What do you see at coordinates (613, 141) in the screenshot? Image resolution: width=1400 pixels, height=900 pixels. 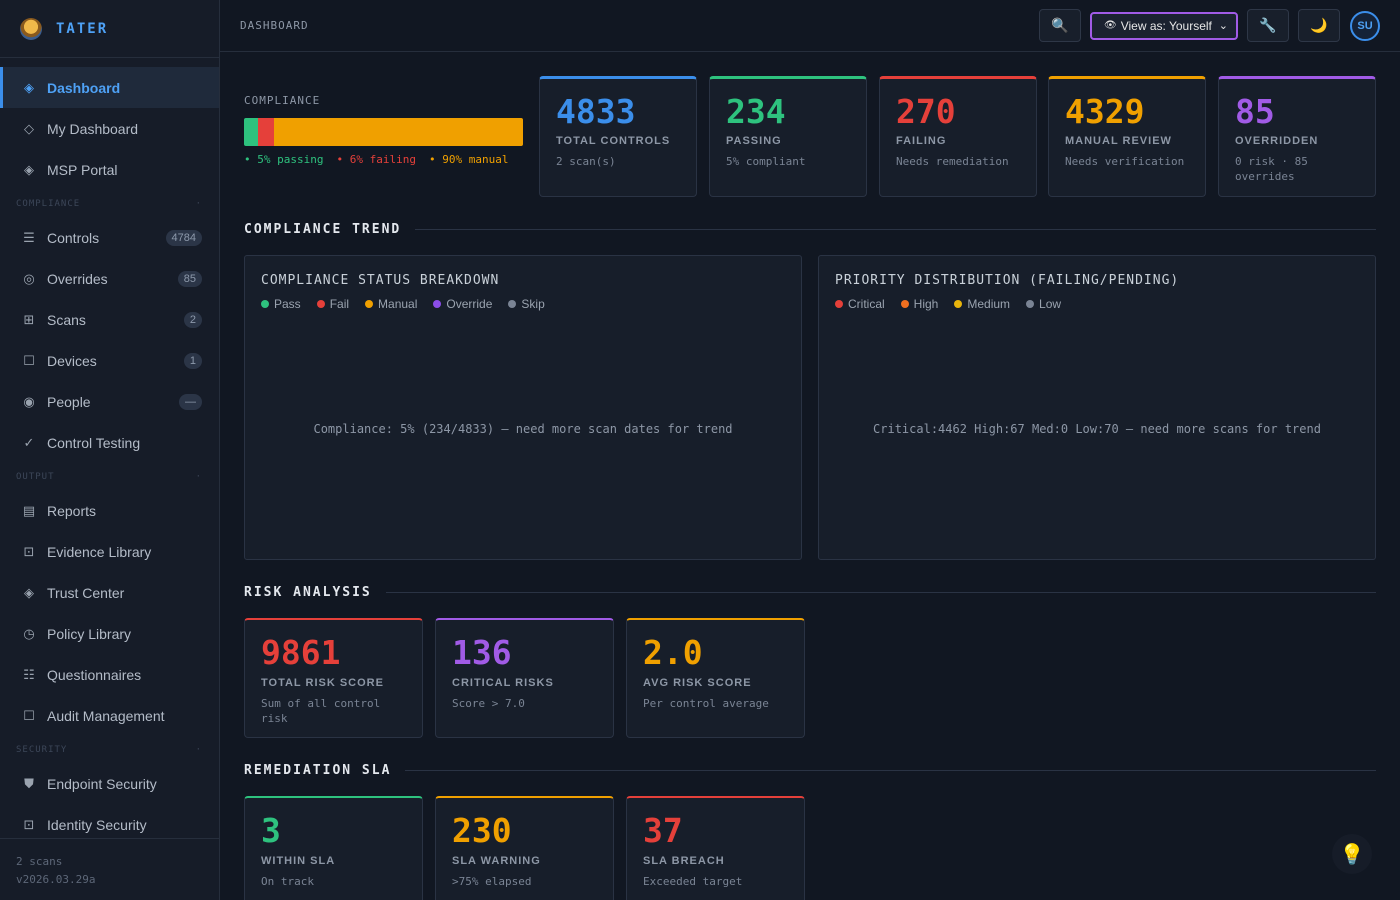 I see `stat-caption: TOTAL CONTROLS` at bounding box center [613, 141].